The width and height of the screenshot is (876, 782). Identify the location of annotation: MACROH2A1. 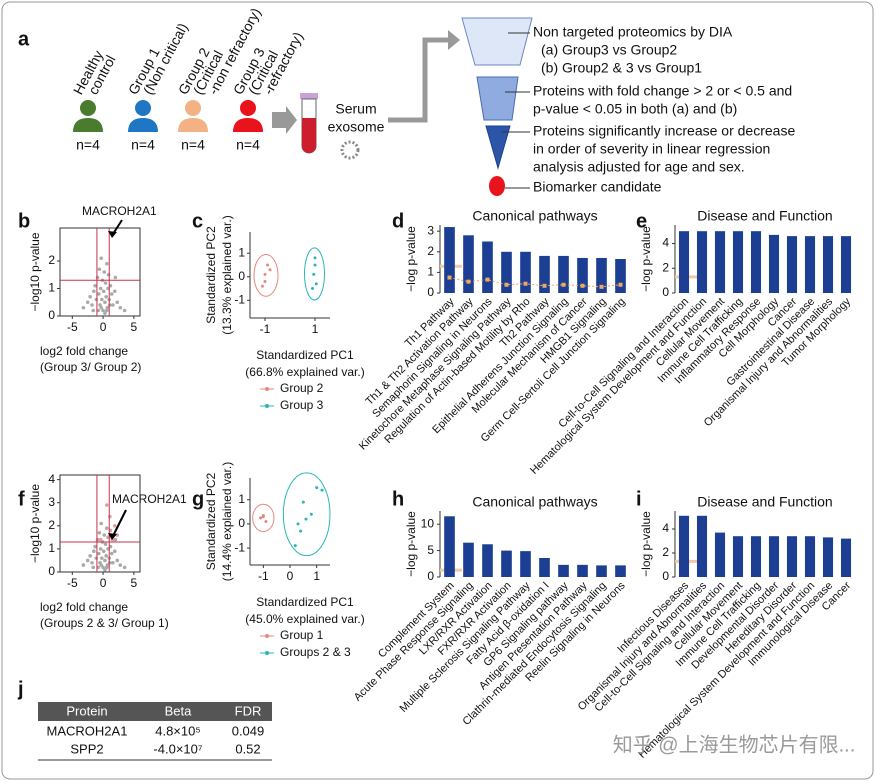
(149, 499).